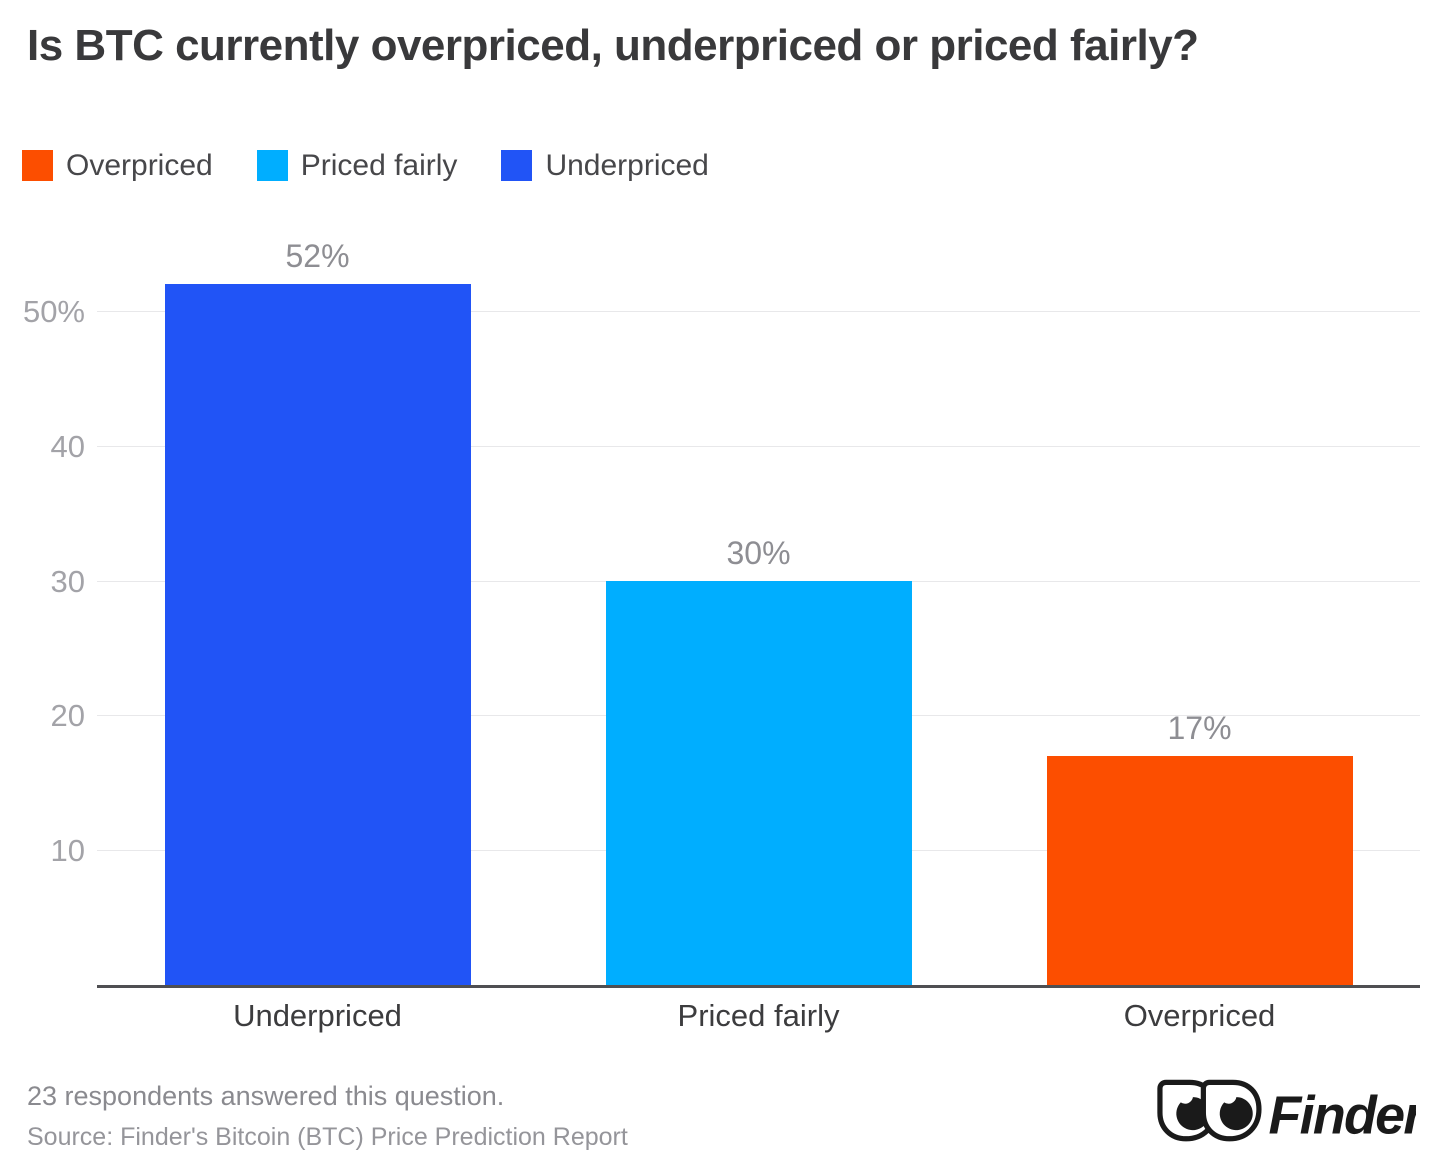 The image size is (1440, 1173). I want to click on bar-overpriced, so click(1199, 870).